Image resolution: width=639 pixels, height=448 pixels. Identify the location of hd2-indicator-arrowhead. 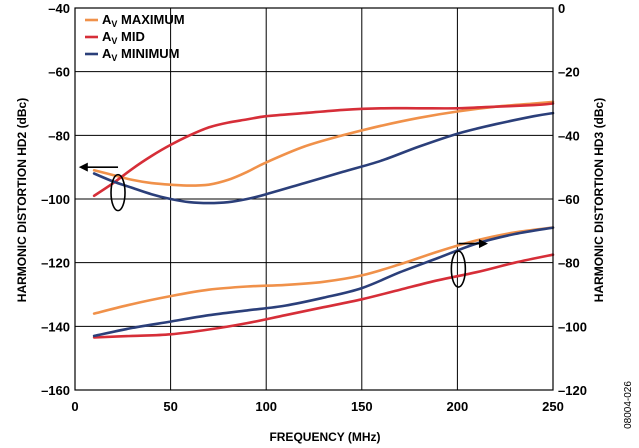
(83, 167).